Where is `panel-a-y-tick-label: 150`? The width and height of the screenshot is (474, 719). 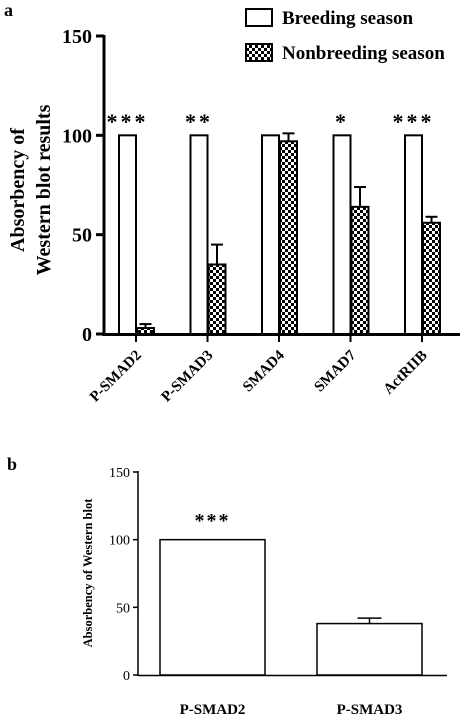 panel-a-y-tick-label: 150 is located at coordinates (77, 37).